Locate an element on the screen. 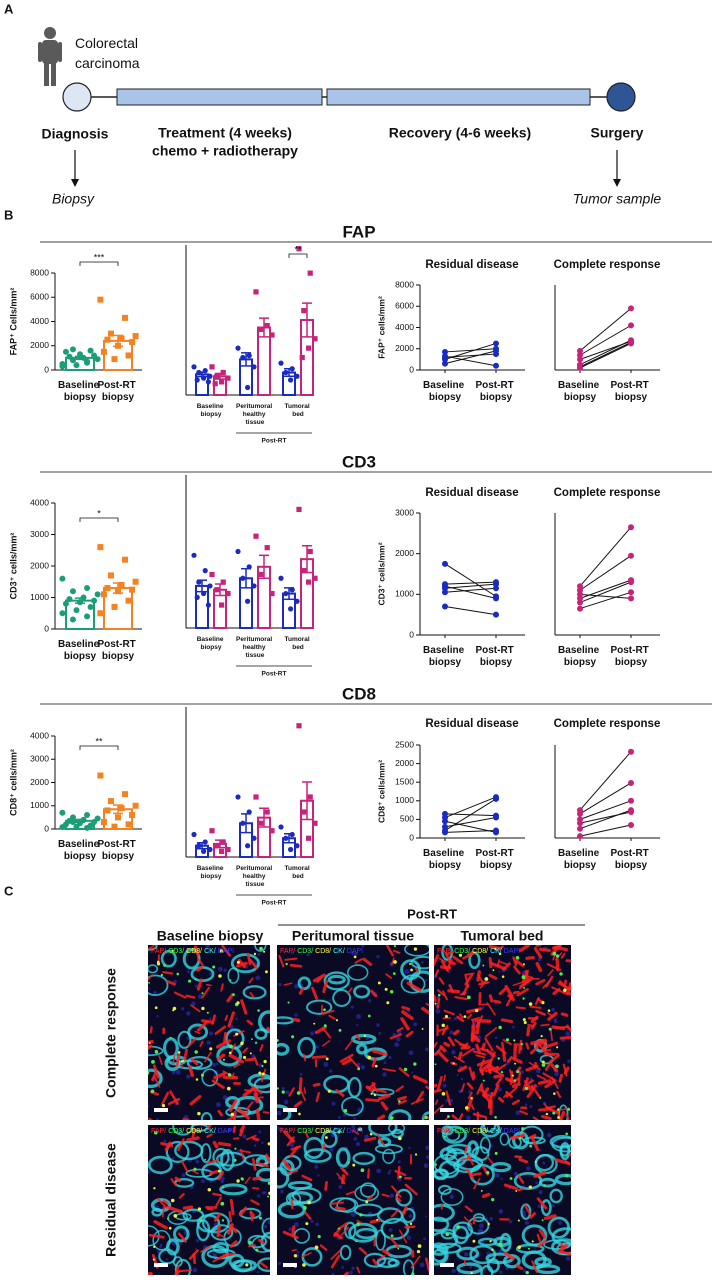 The image size is (718, 1280). x-tick-label: Tumoral bed is located at coordinates (298, 872).